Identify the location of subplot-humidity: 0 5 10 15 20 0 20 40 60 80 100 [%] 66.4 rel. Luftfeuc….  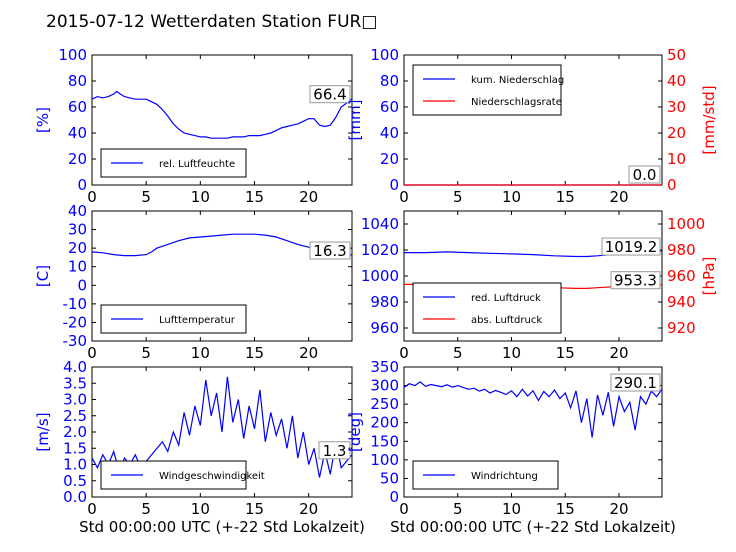
(193, 126).